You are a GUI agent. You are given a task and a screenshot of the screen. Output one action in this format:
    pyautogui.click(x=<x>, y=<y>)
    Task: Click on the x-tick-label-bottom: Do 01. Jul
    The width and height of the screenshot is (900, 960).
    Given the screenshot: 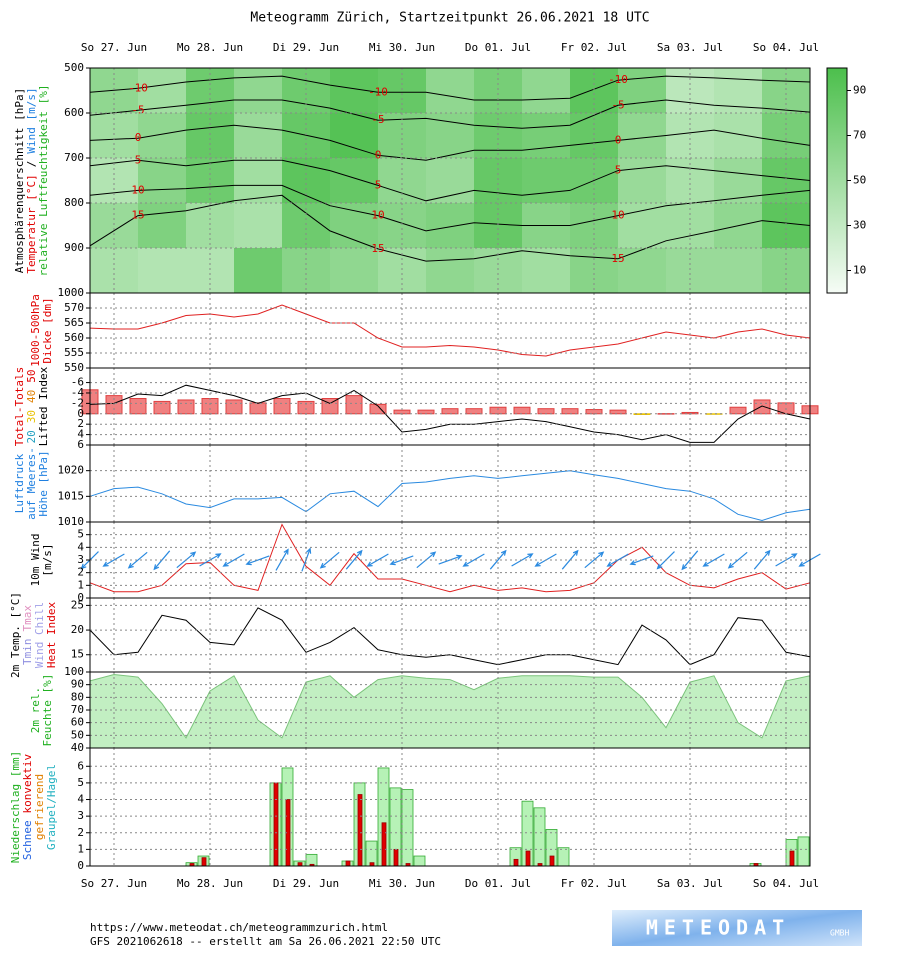 What is the action you would take?
    pyautogui.click(x=498, y=883)
    